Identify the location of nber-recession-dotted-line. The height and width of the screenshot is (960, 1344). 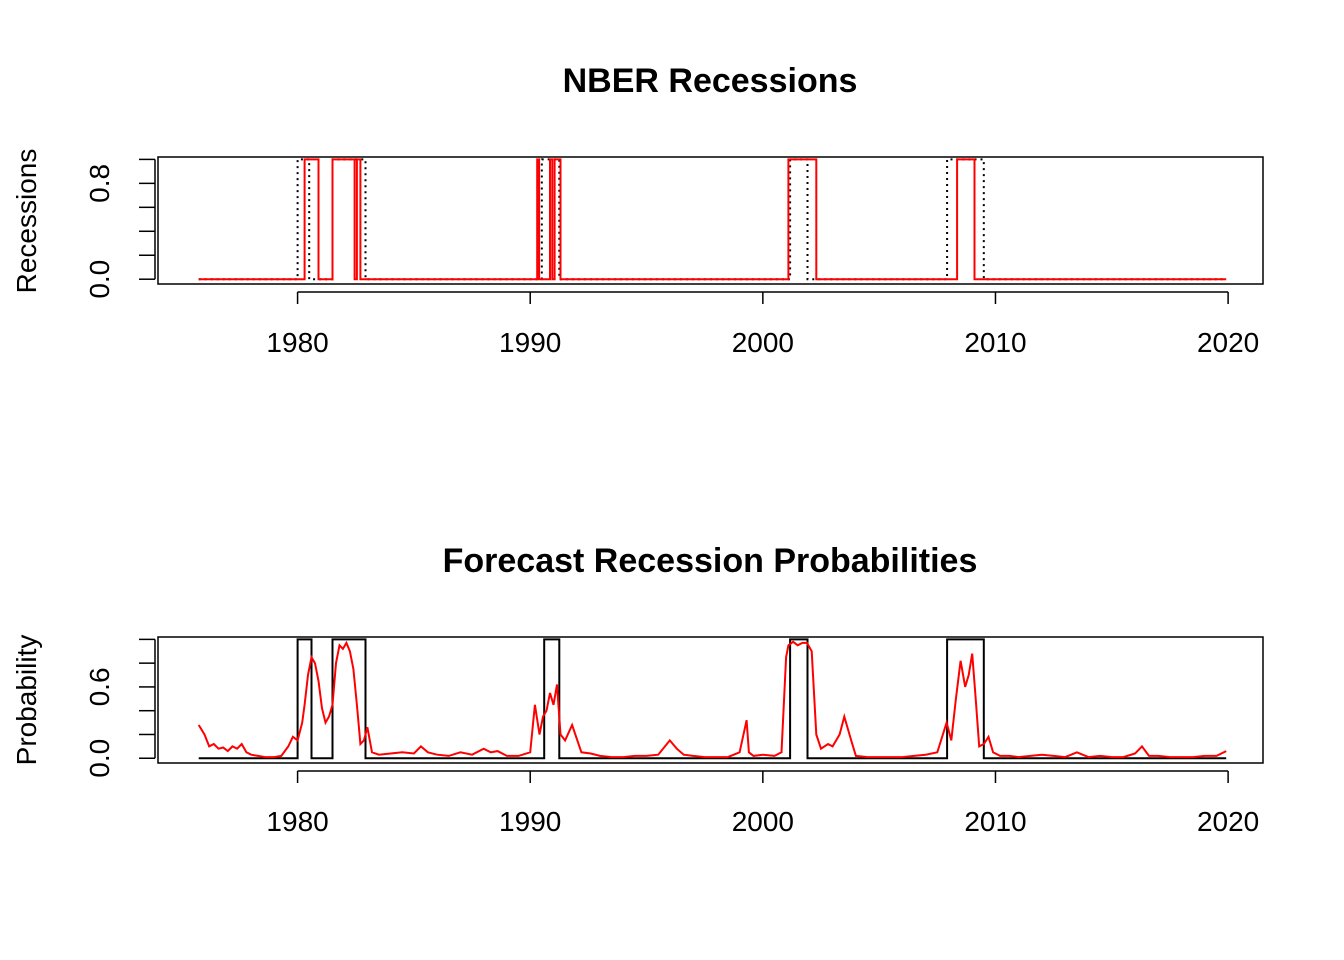
(712, 219).